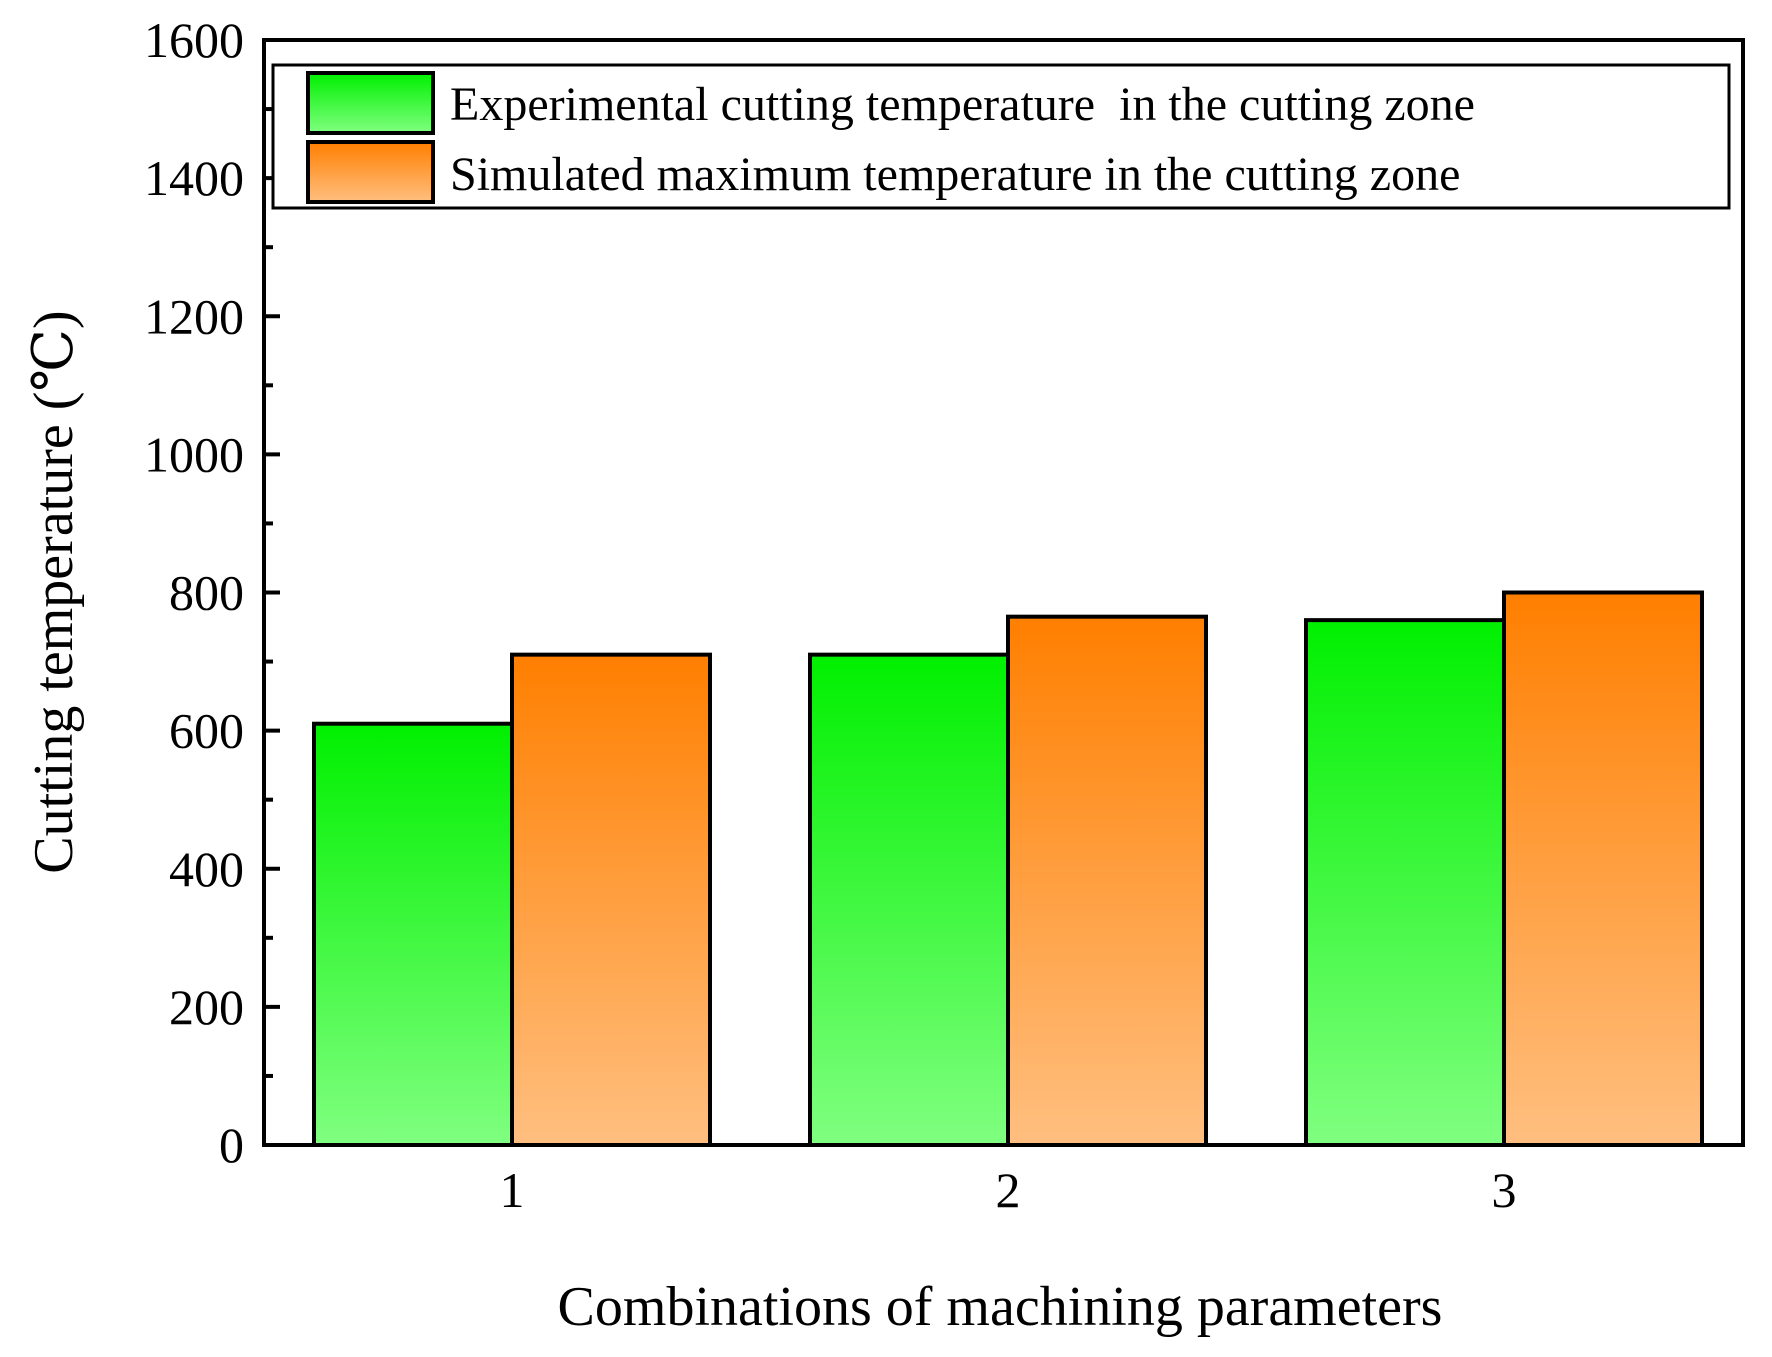 Image resolution: width=1772 pixels, height=1357 pixels. I want to click on y-tick-label-800: 800, so click(206, 593).